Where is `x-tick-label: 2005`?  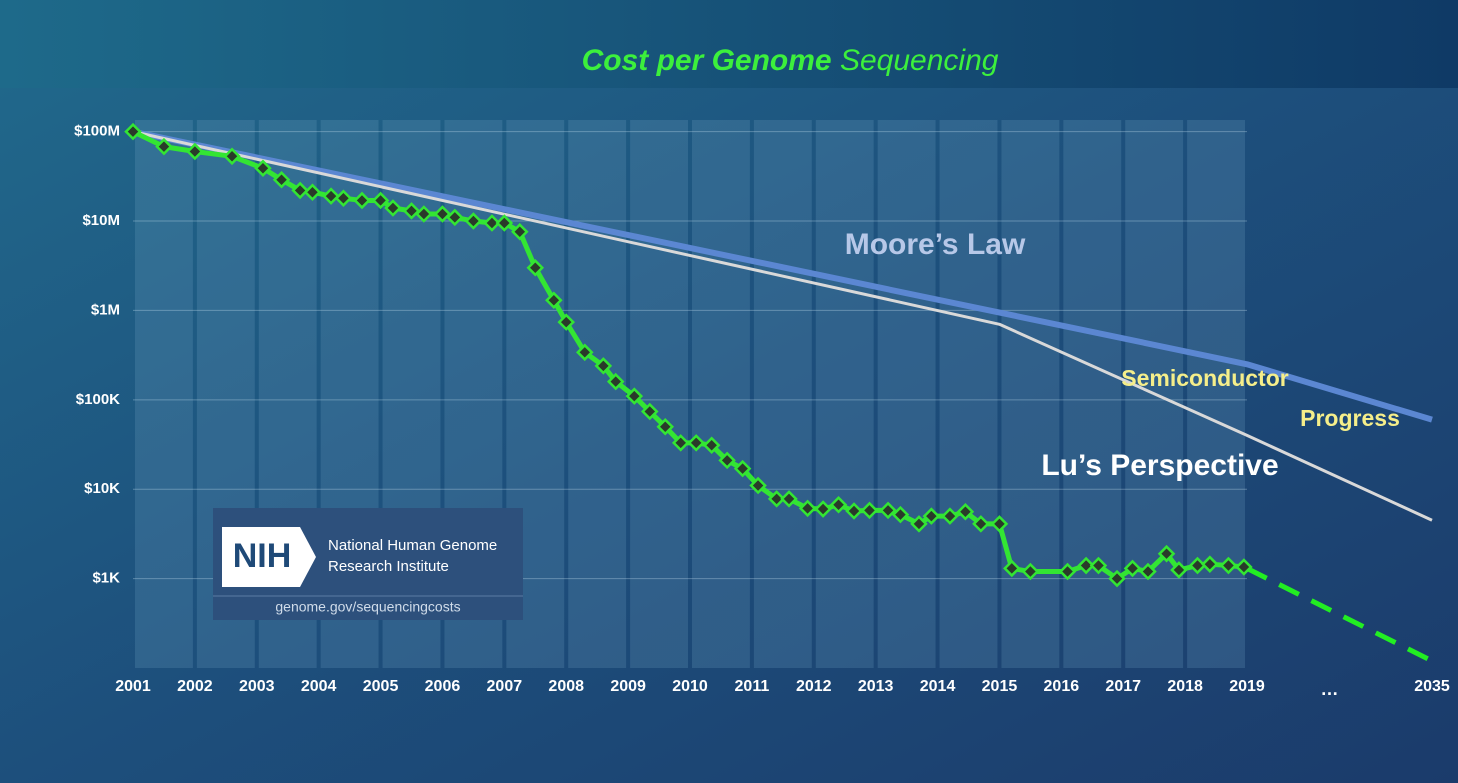 x-tick-label: 2005 is located at coordinates (381, 686).